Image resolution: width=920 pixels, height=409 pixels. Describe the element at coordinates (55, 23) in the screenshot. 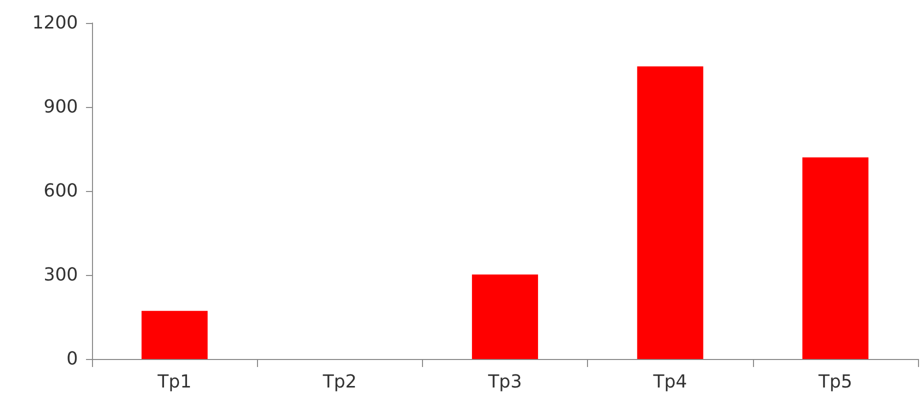

I see `y-tick-label: 1200` at that location.